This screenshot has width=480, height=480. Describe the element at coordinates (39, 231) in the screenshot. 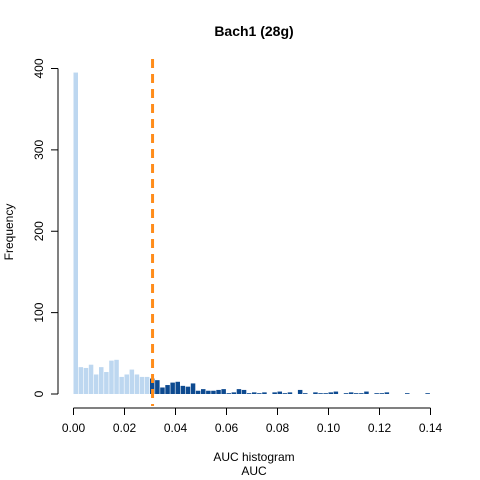

I see `y-tick-label: 200` at that location.